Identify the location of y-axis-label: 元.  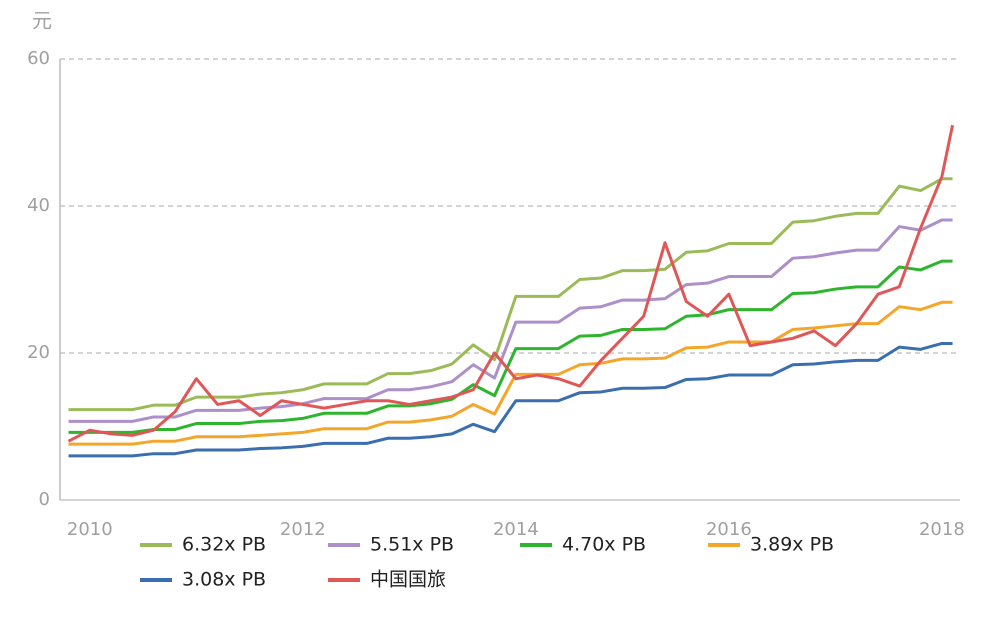
(42, 21).